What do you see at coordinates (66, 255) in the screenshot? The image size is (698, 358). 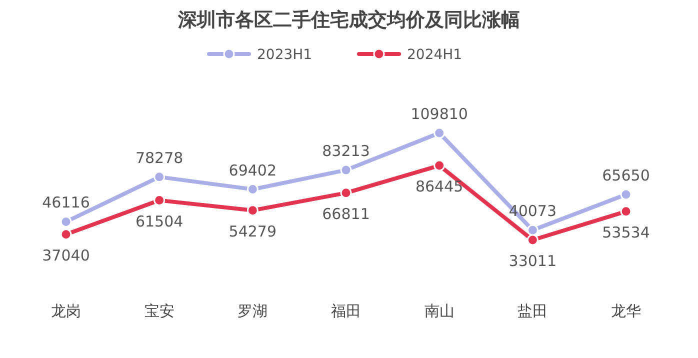 I see `data-label: 37040` at bounding box center [66, 255].